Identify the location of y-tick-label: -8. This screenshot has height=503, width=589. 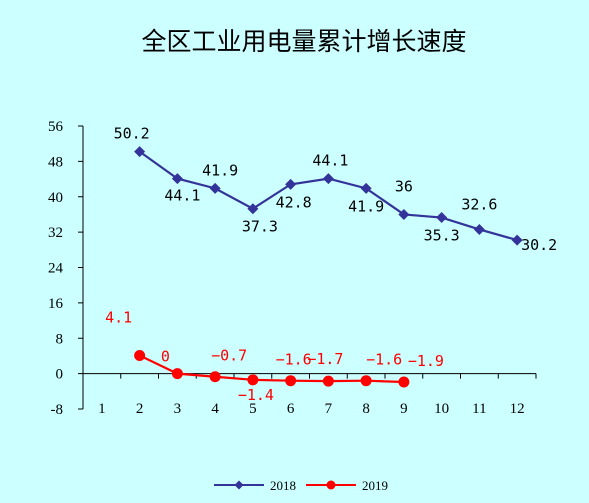
(57, 410).